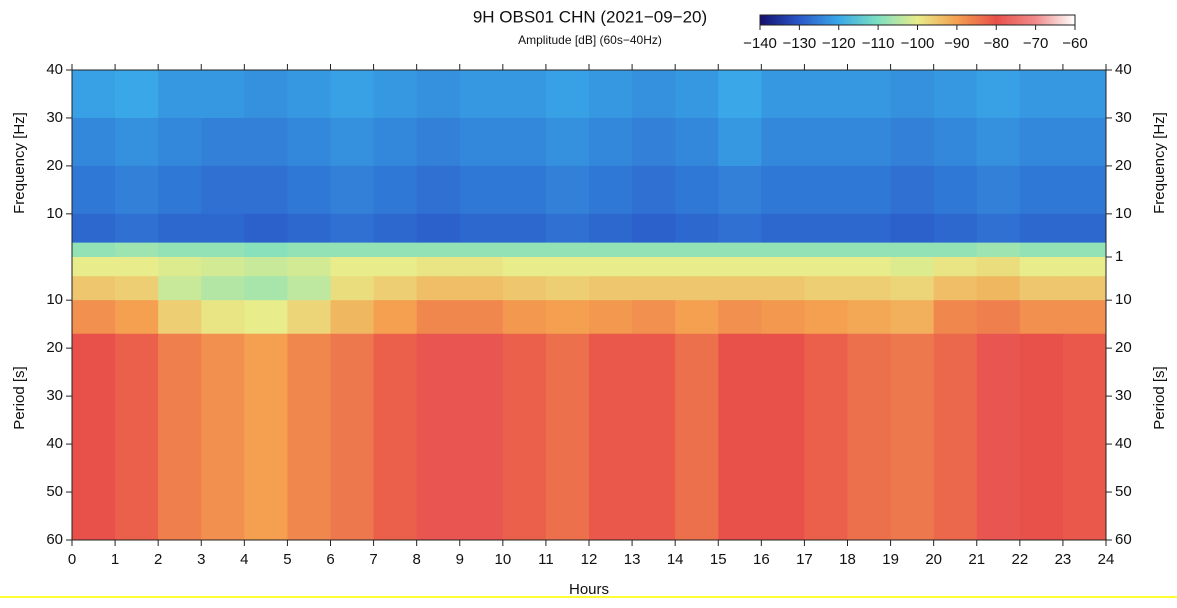 The height and width of the screenshot is (608, 1177). Describe the element at coordinates (1106, 559) in the screenshot. I see `x-tick-label: 24` at that location.